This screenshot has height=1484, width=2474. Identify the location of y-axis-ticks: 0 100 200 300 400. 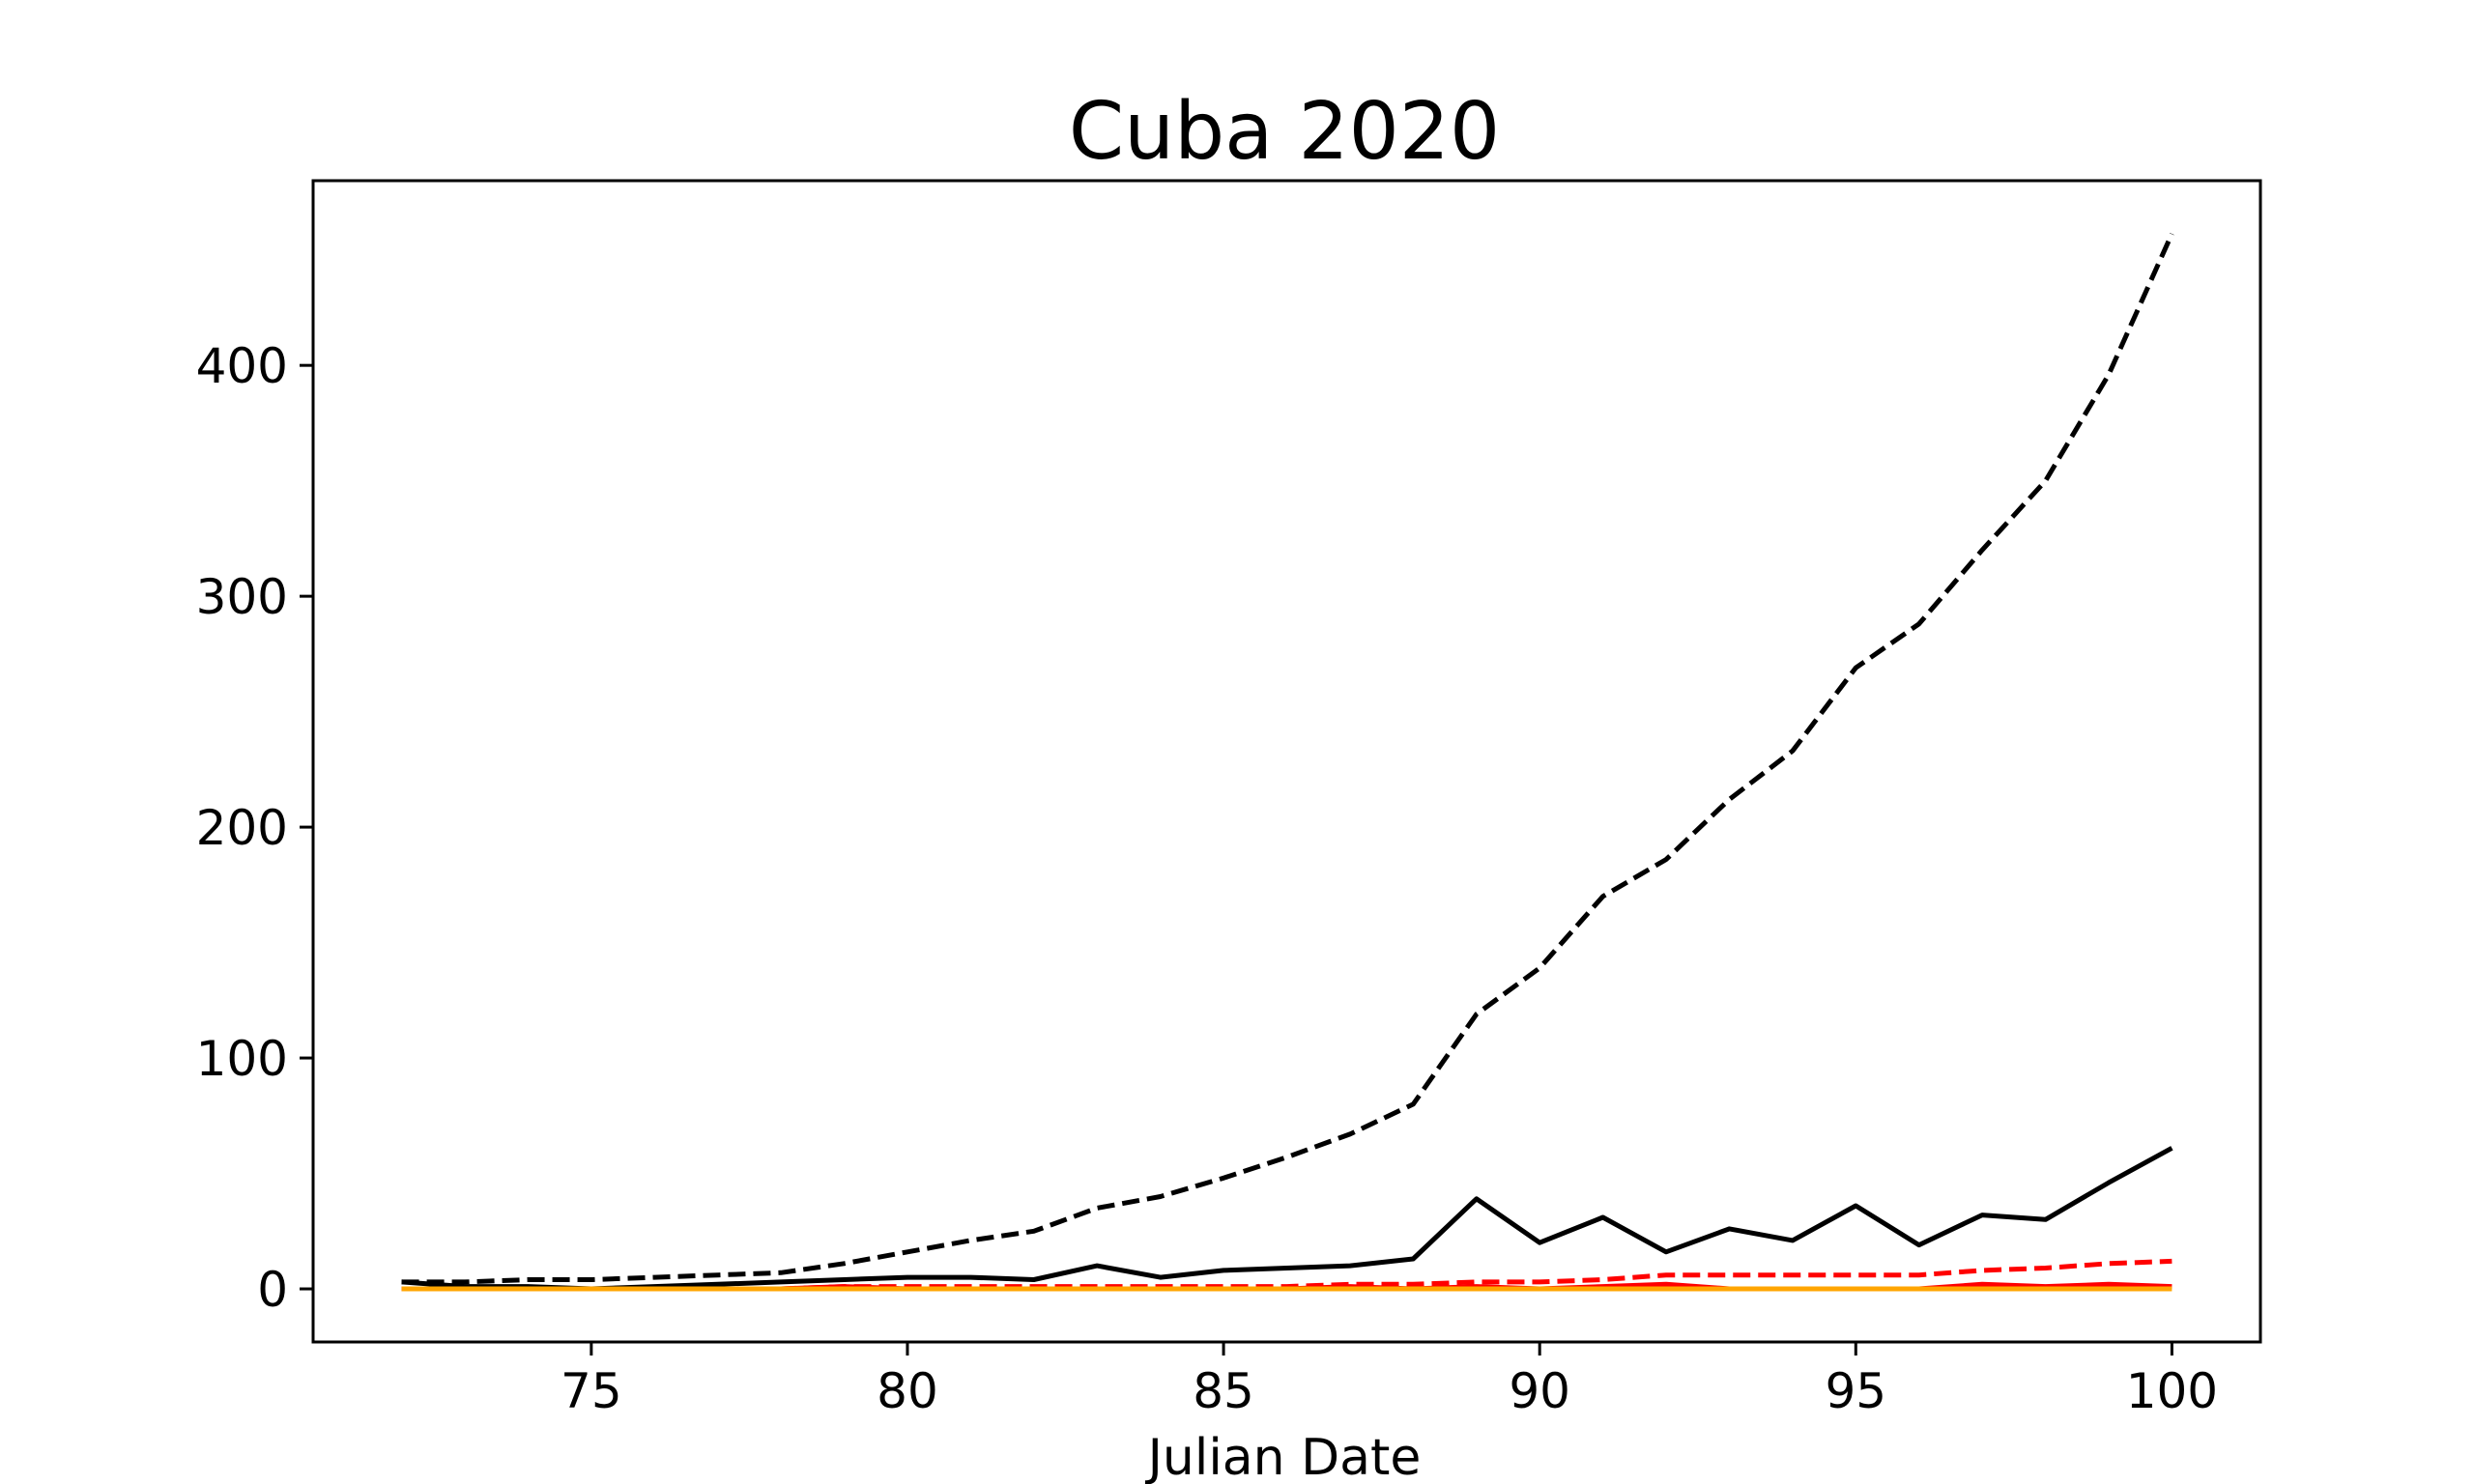
(255, 828).